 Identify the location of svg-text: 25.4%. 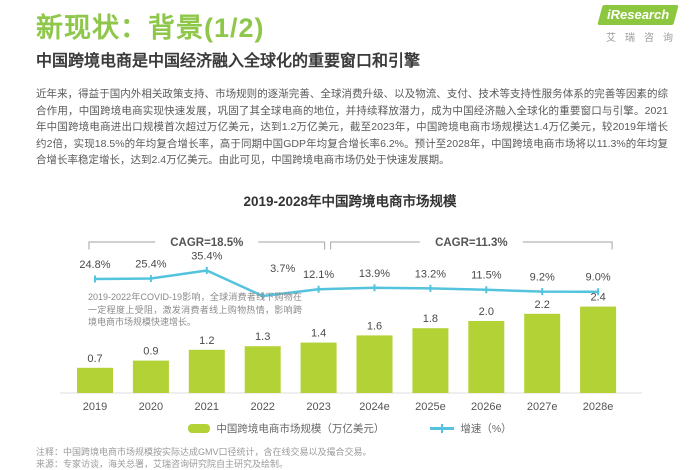
(150, 265).